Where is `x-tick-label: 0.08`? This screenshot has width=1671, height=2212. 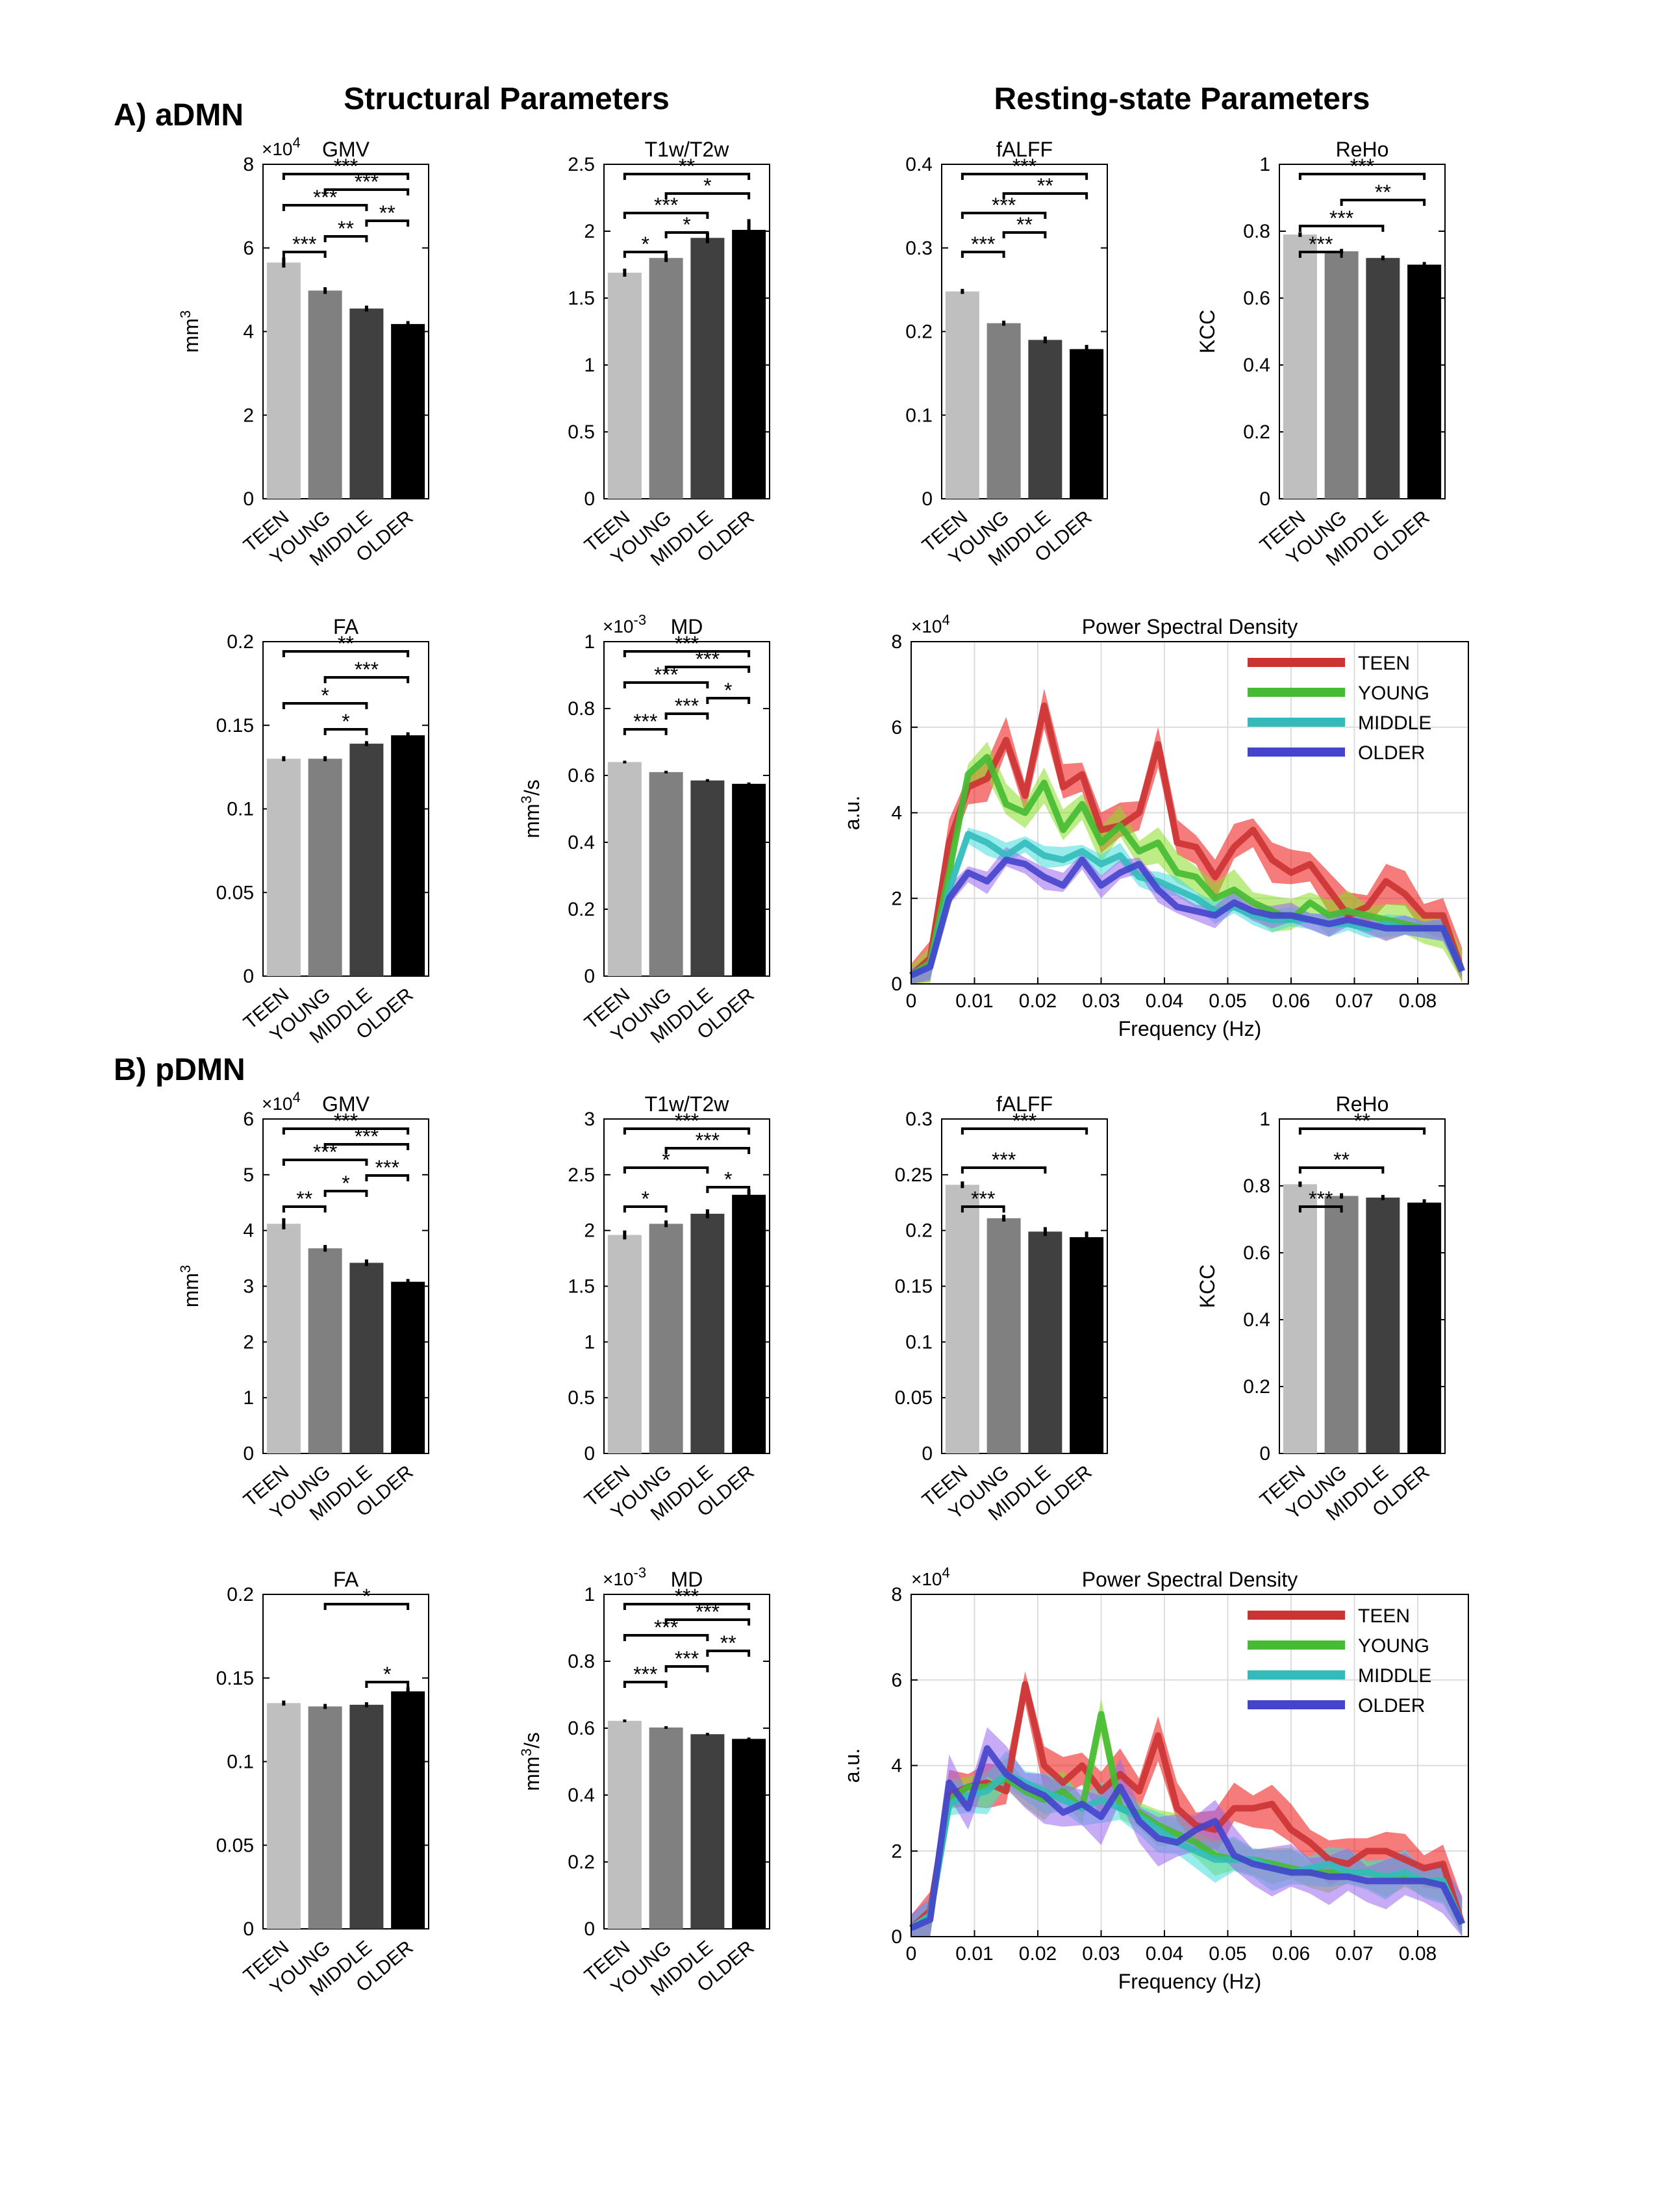 x-tick-label: 0.08 is located at coordinates (1418, 1954).